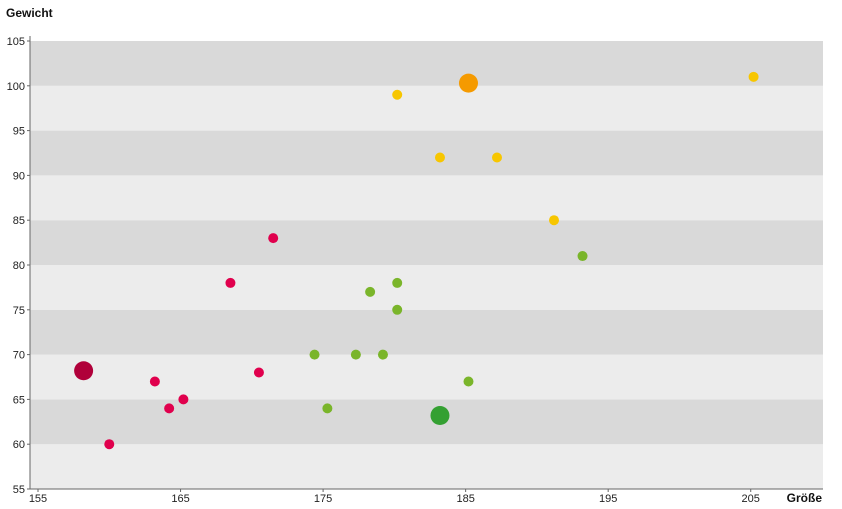 The width and height of the screenshot is (842, 509). What do you see at coordinates (751, 499) in the screenshot?
I see `x-tick-label: 205` at bounding box center [751, 499].